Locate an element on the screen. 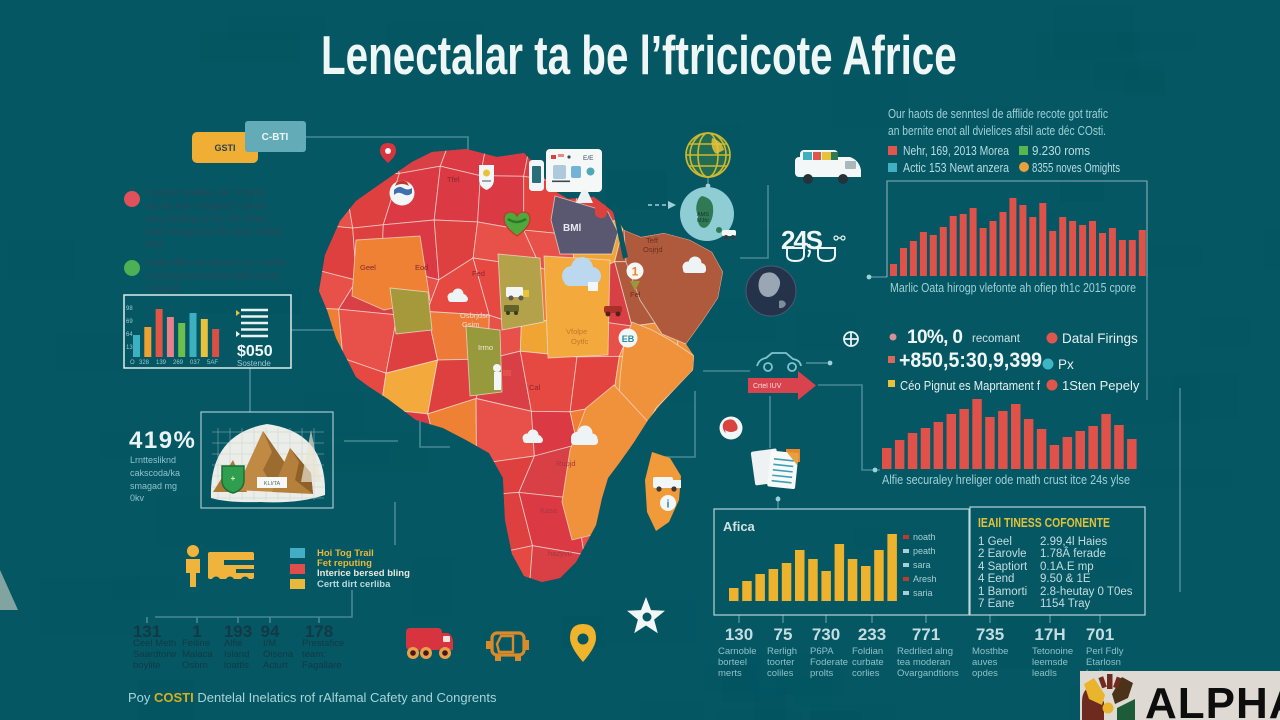 This screenshot has width=1280, height=720. svg-text: 730 is located at coordinates (826, 634).